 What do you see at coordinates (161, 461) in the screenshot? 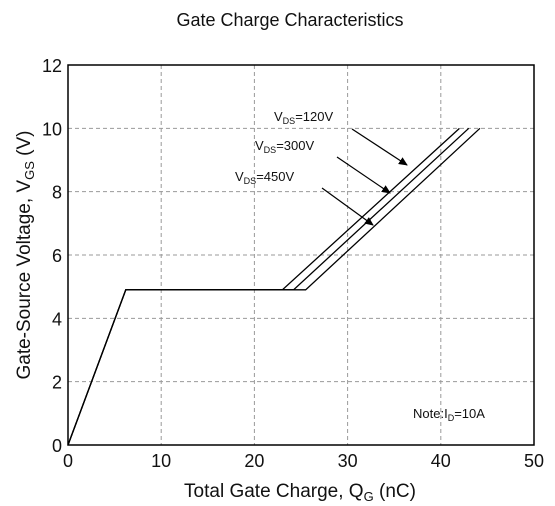
I see `x-tick-label: 10` at bounding box center [161, 461].